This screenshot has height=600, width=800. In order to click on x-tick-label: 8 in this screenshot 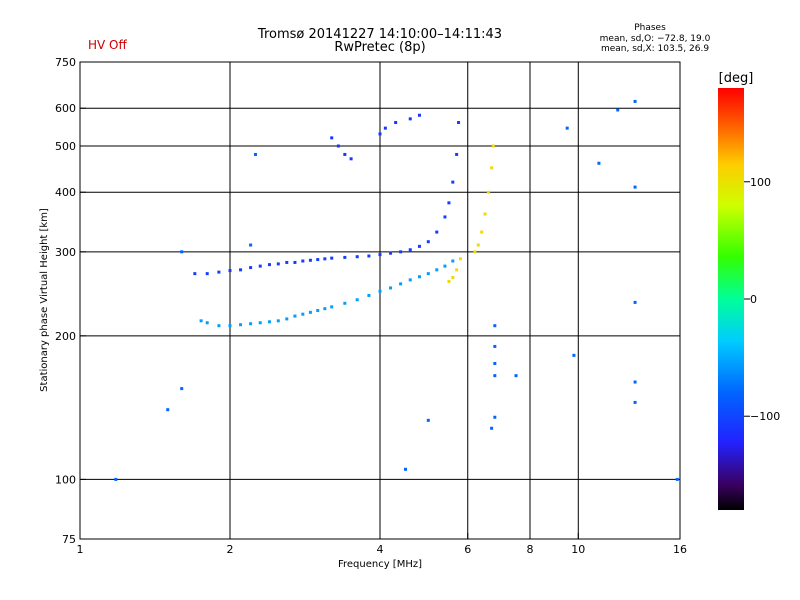, I will do `click(530, 549)`.